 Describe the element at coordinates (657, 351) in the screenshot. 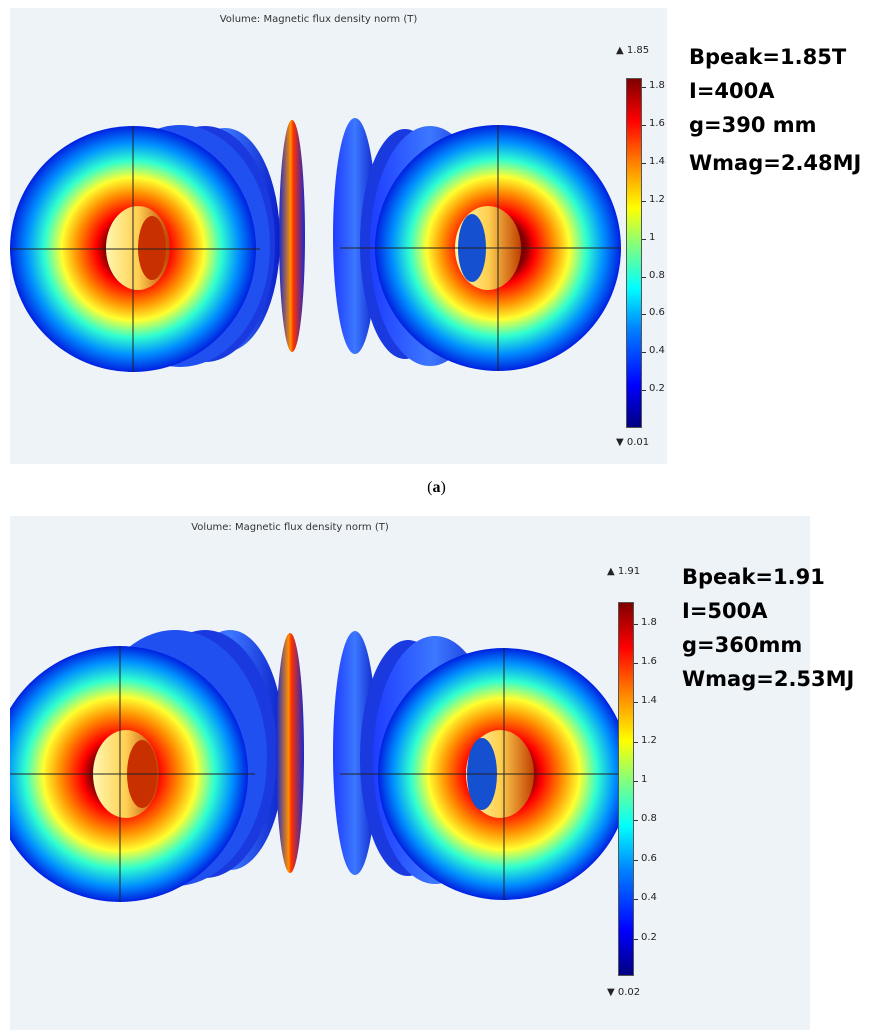

I see `figure-a-colorbar-tick-label: 0.4` at that location.